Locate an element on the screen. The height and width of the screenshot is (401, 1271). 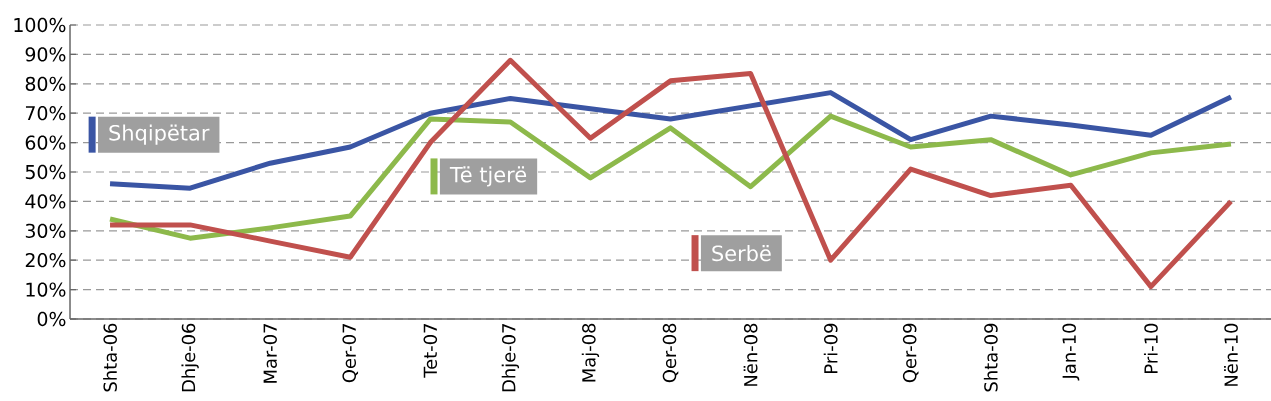
x-tick-label: Mar-07 is located at coordinates (270, 353).